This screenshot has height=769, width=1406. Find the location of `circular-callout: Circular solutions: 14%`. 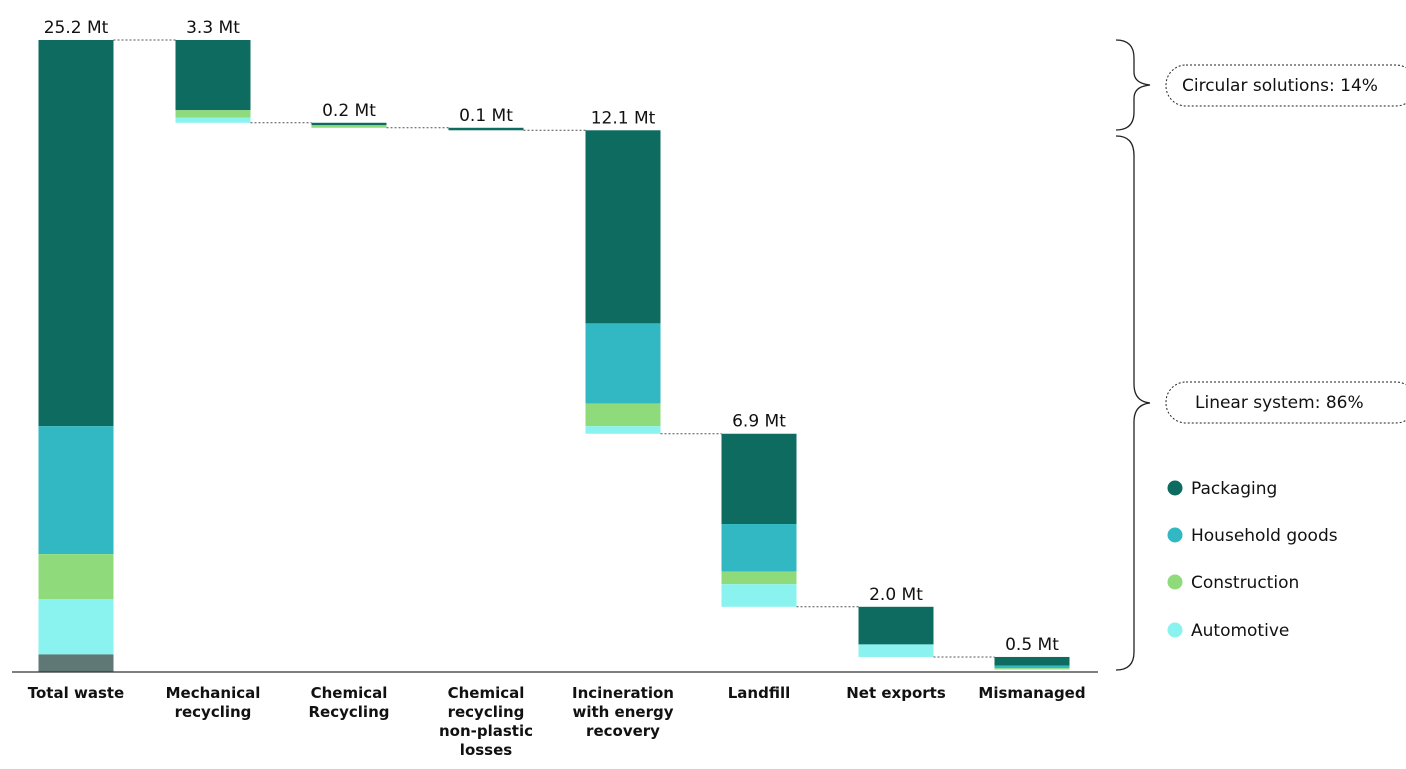

circular-callout: Circular solutions: 14% is located at coordinates (1285, 85).